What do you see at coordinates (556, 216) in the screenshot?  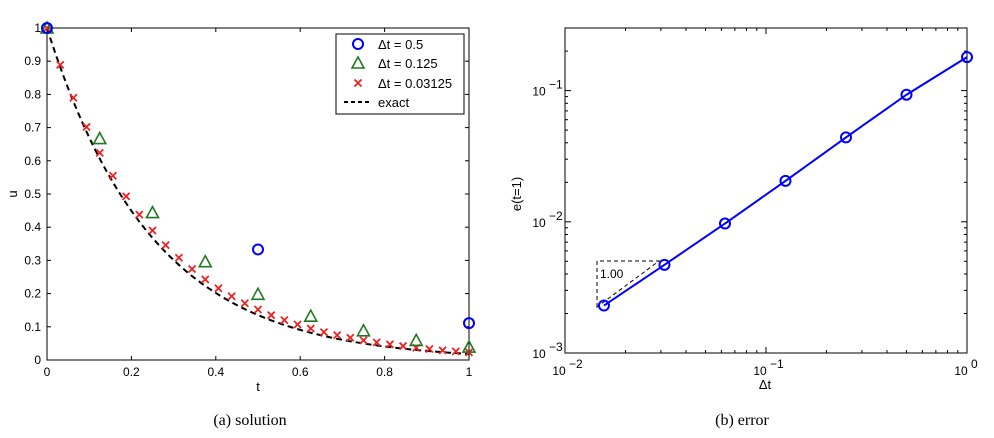 I see `error-y-tick-exponent: −2` at bounding box center [556, 216].